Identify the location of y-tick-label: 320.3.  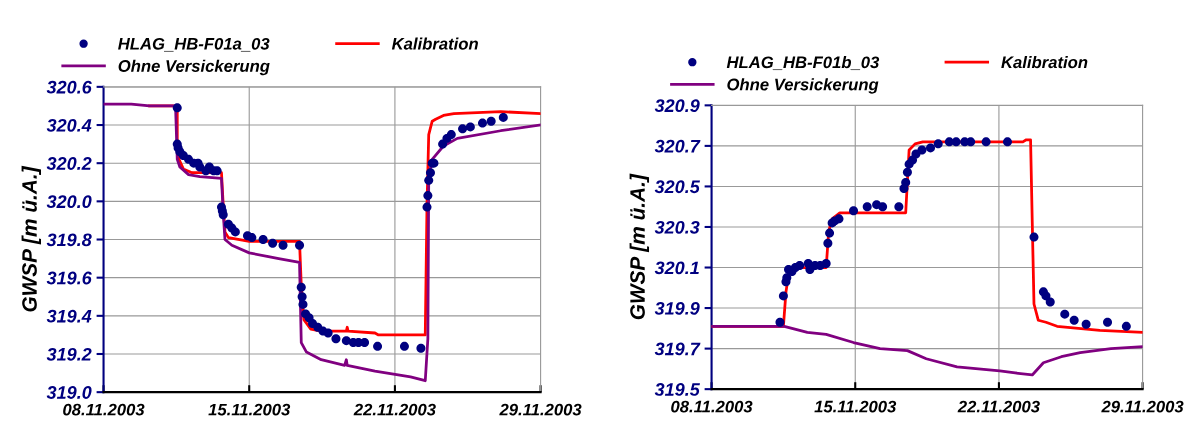
(677, 227).